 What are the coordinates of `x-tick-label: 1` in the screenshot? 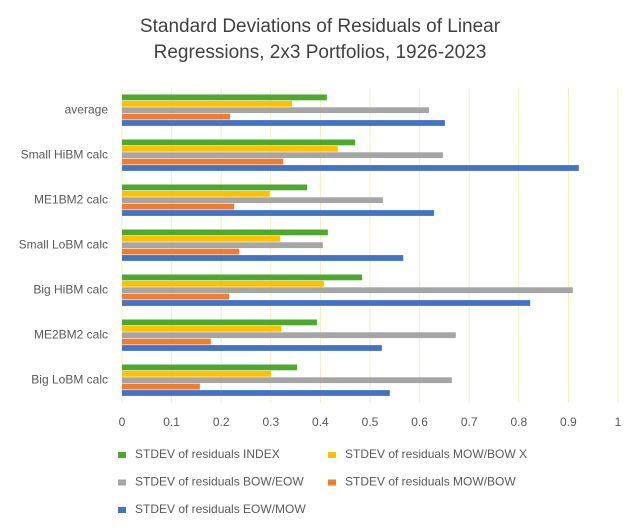 It's located at (618, 422).